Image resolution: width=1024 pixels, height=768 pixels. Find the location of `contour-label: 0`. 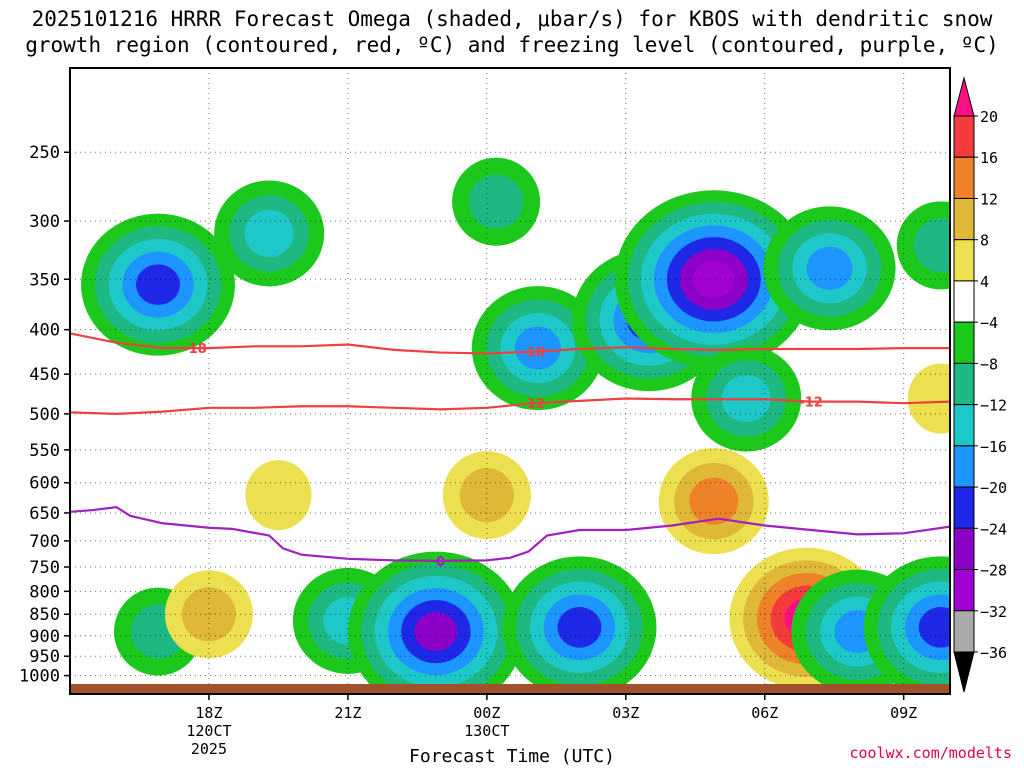

contour-label: 0 is located at coordinates (440, 562).